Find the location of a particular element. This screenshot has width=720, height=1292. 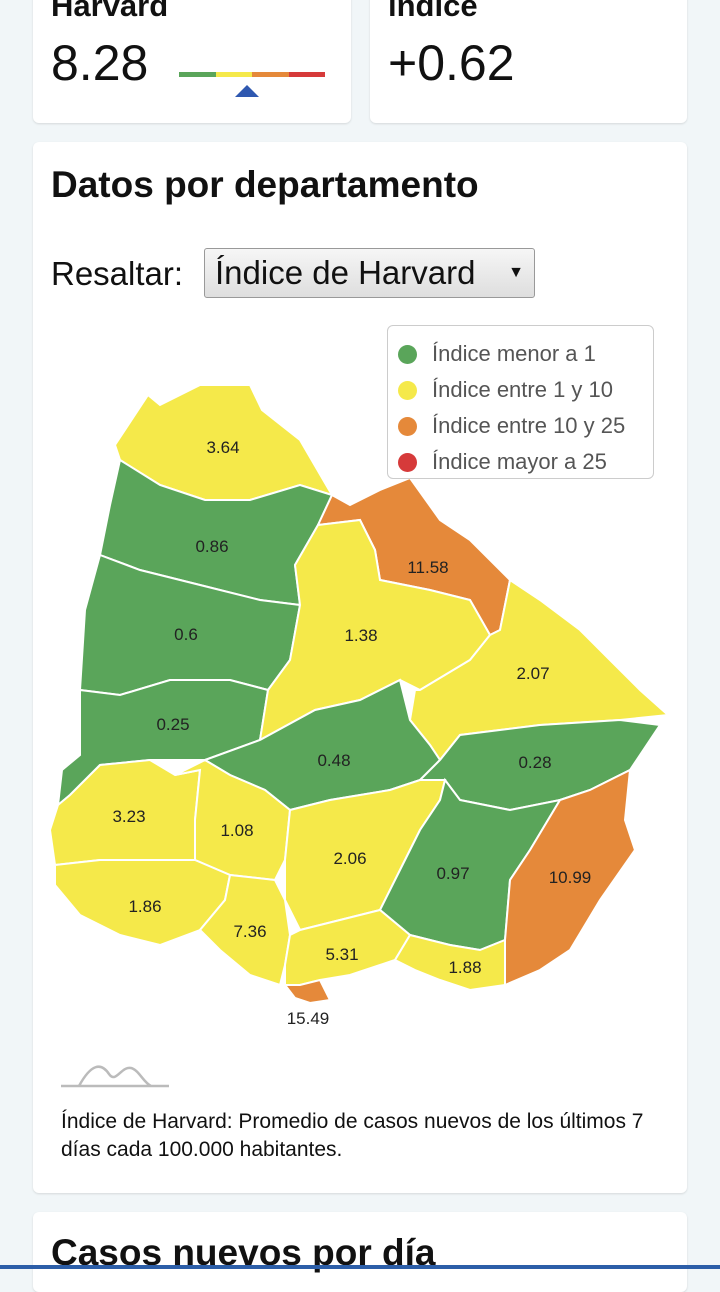

department-value-label: 11.58 is located at coordinates (427, 567).